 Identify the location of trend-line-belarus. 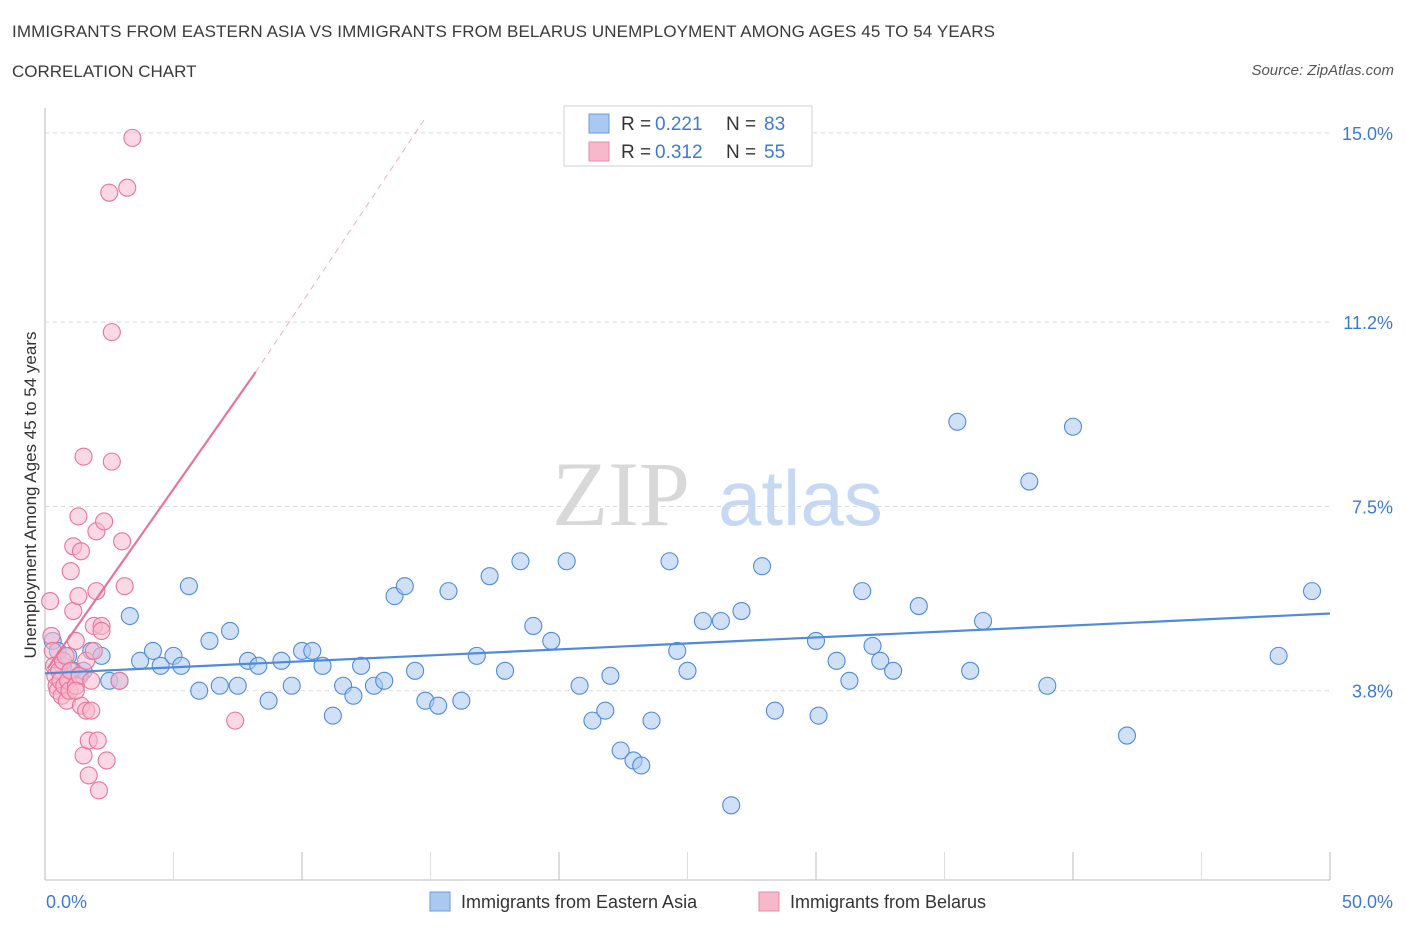
(151, 520).